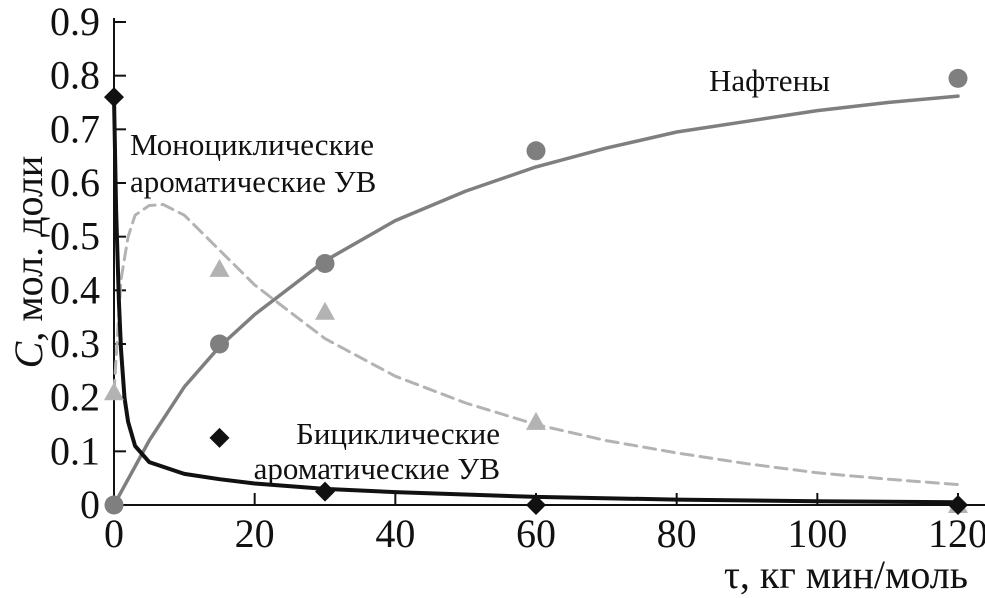 The width and height of the screenshot is (985, 598). I want to click on y-tick-label: 0.9, so click(75, 22).